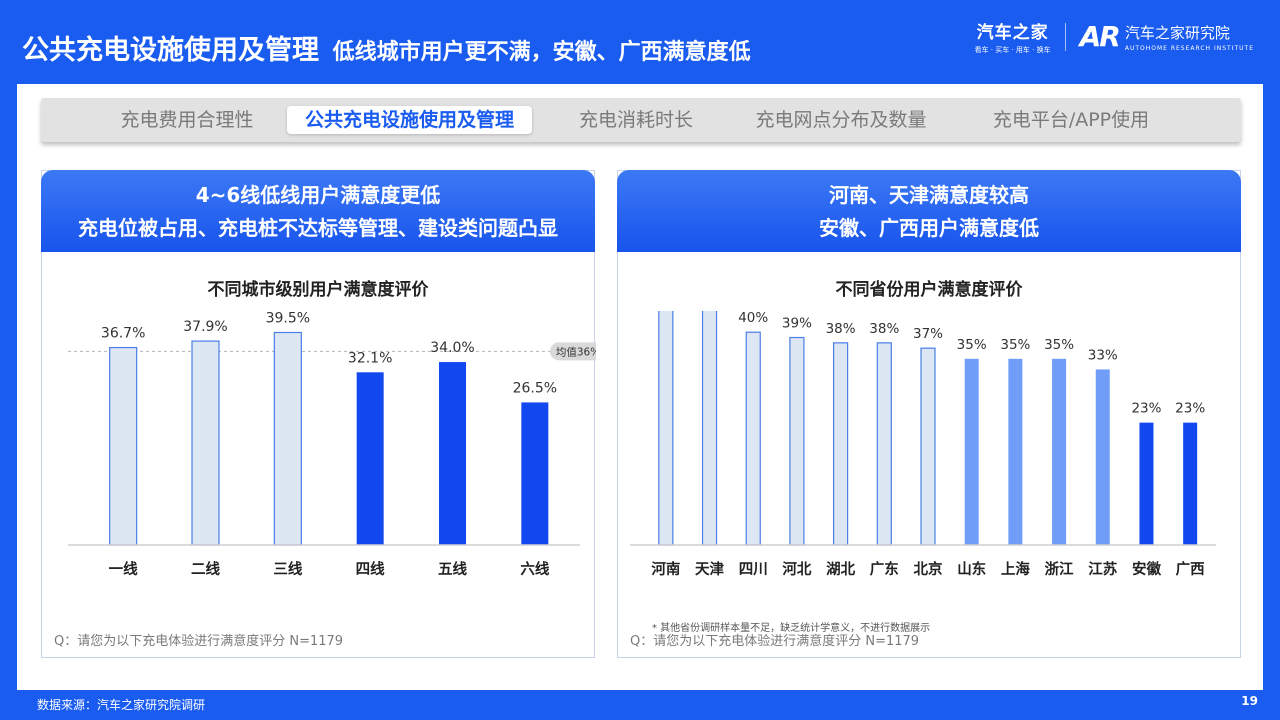  What do you see at coordinates (929, 211) in the screenshot?
I see `province-panel-header: 河南、天津满意度较高 安徽、广西用户满意度低` at bounding box center [929, 211].